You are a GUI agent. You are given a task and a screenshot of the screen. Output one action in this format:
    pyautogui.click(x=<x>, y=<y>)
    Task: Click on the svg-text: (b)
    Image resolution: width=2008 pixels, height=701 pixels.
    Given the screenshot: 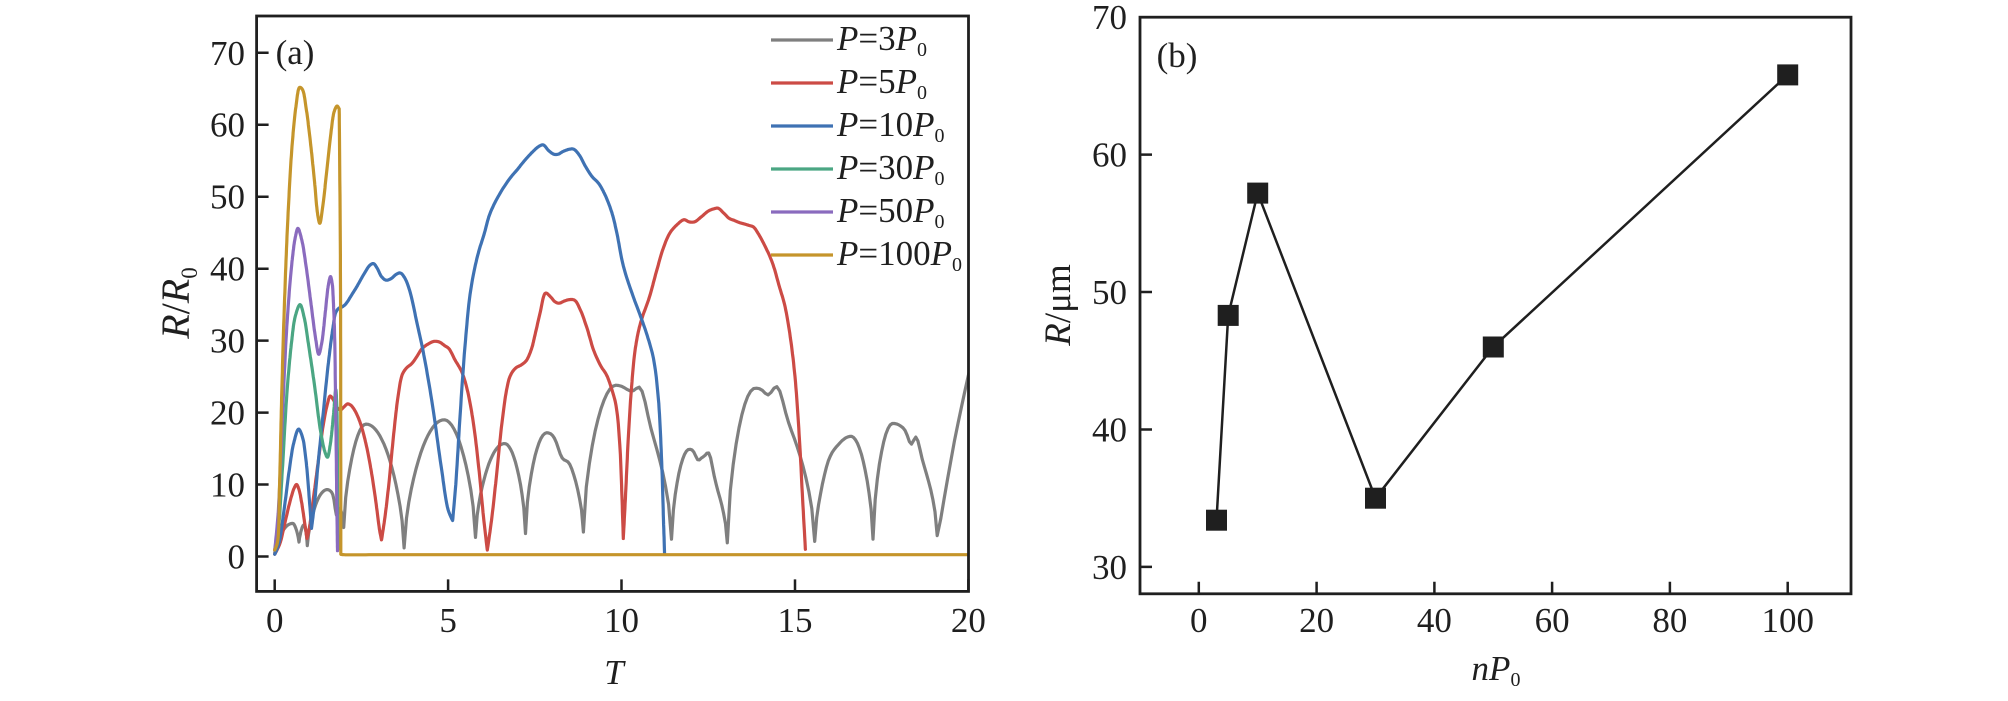 What is the action you would take?
    pyautogui.click(x=1177, y=55)
    